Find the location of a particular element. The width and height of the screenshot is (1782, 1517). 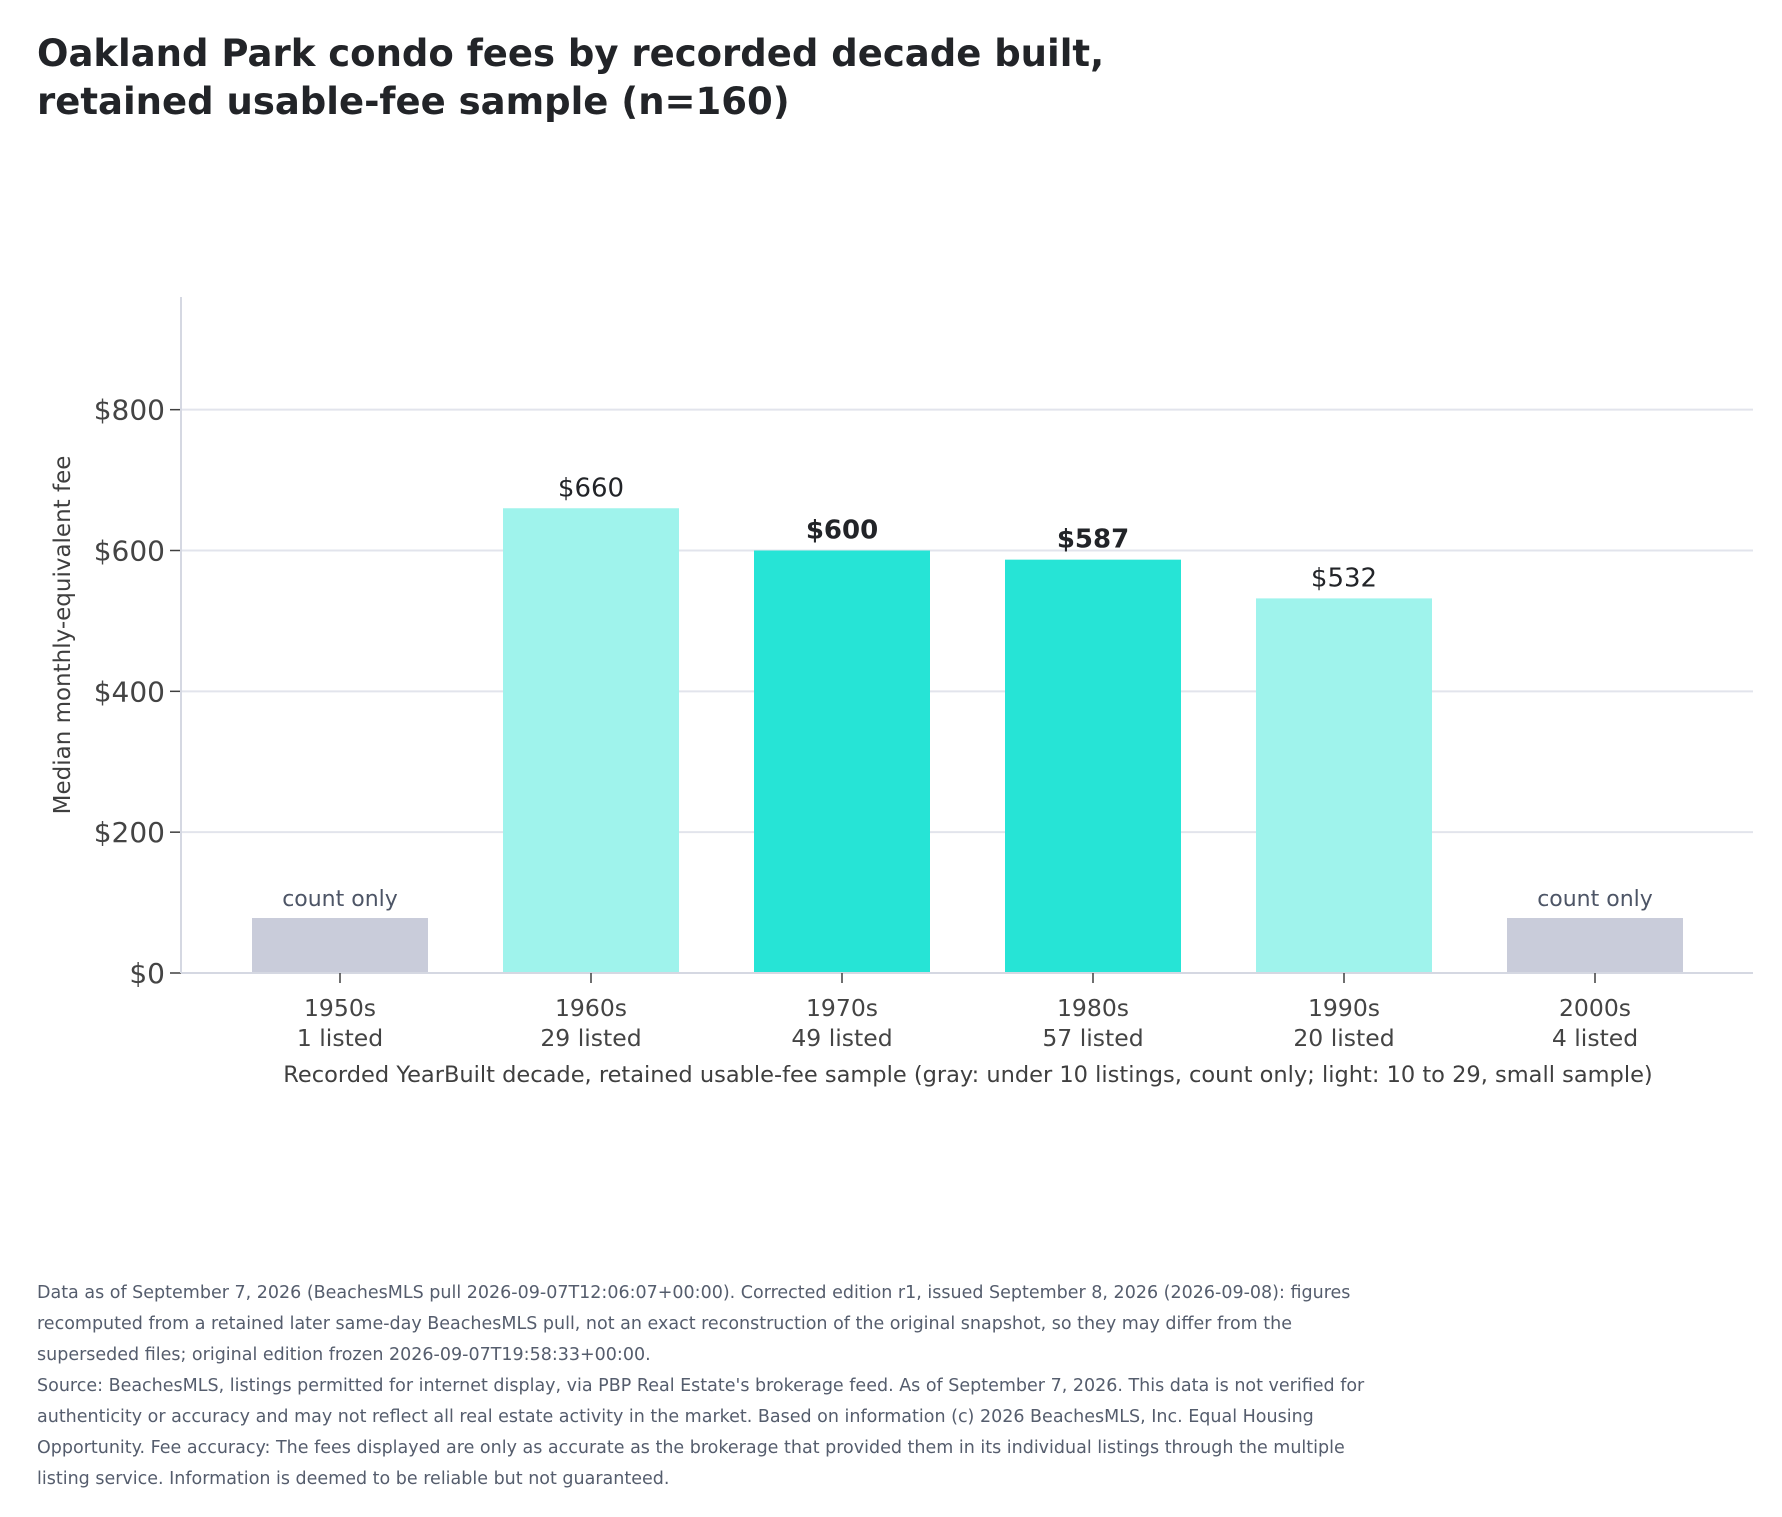

x-tick-label: 1960s is located at coordinates (591, 1008).